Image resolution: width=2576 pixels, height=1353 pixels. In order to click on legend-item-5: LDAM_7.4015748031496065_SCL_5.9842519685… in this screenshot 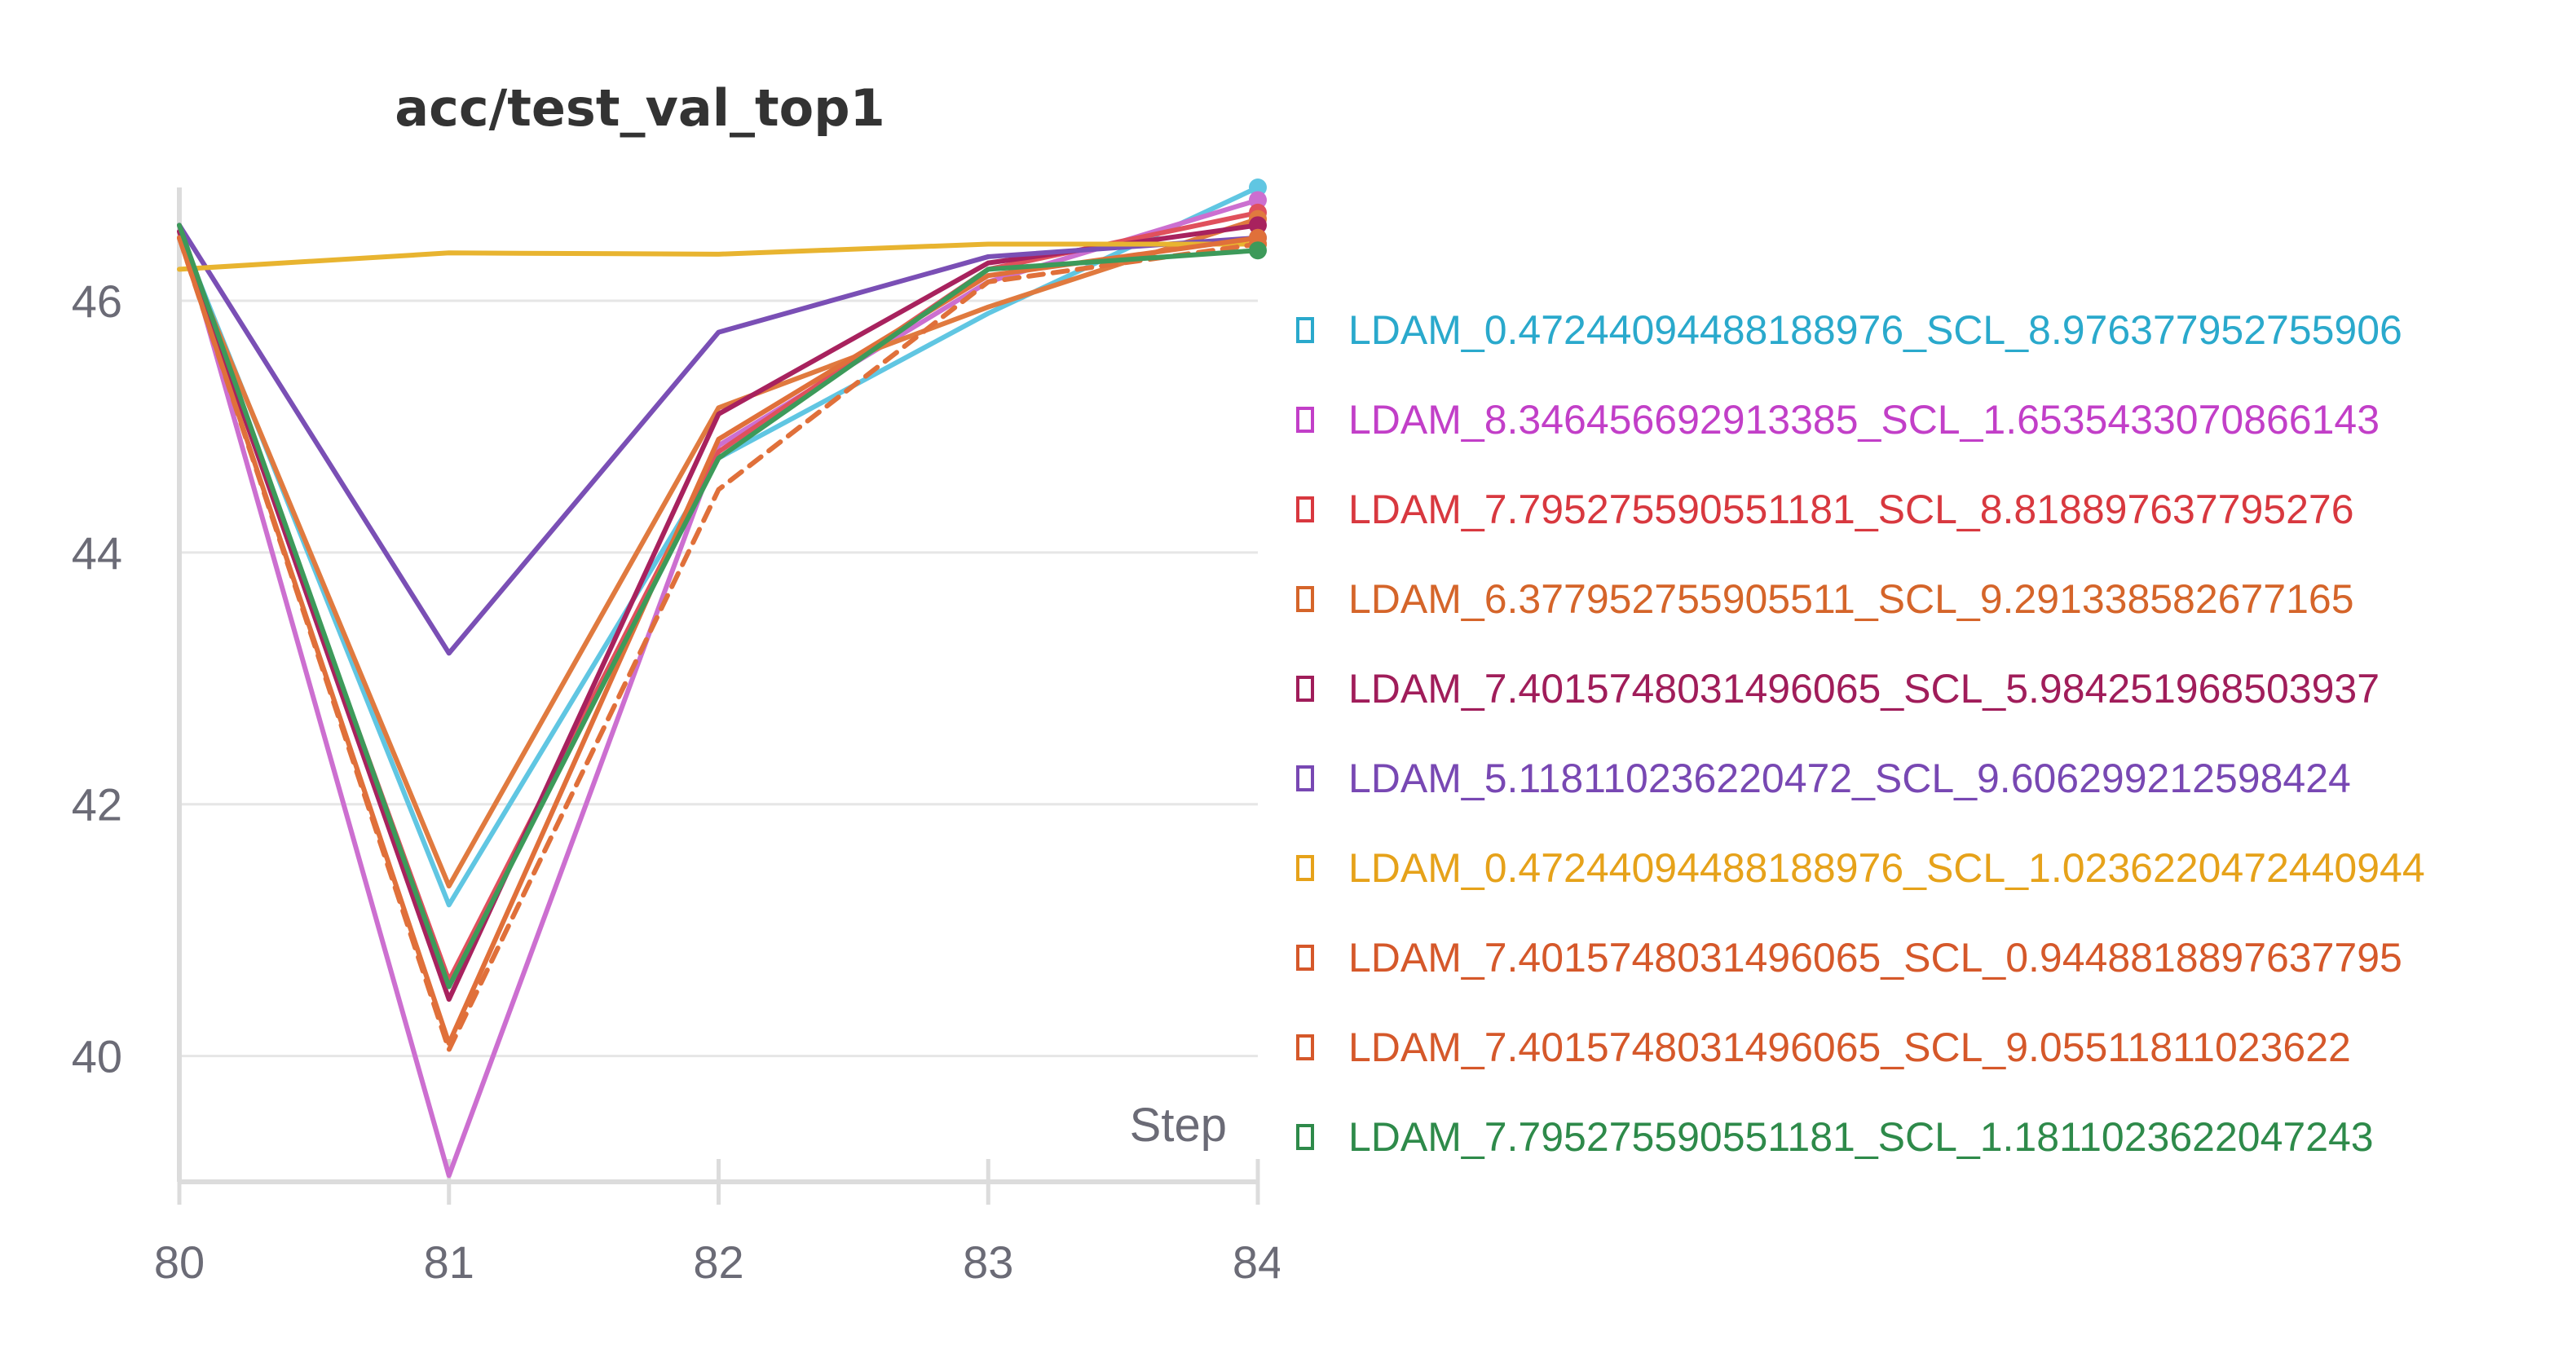, I will do `click(1856, 689)`.